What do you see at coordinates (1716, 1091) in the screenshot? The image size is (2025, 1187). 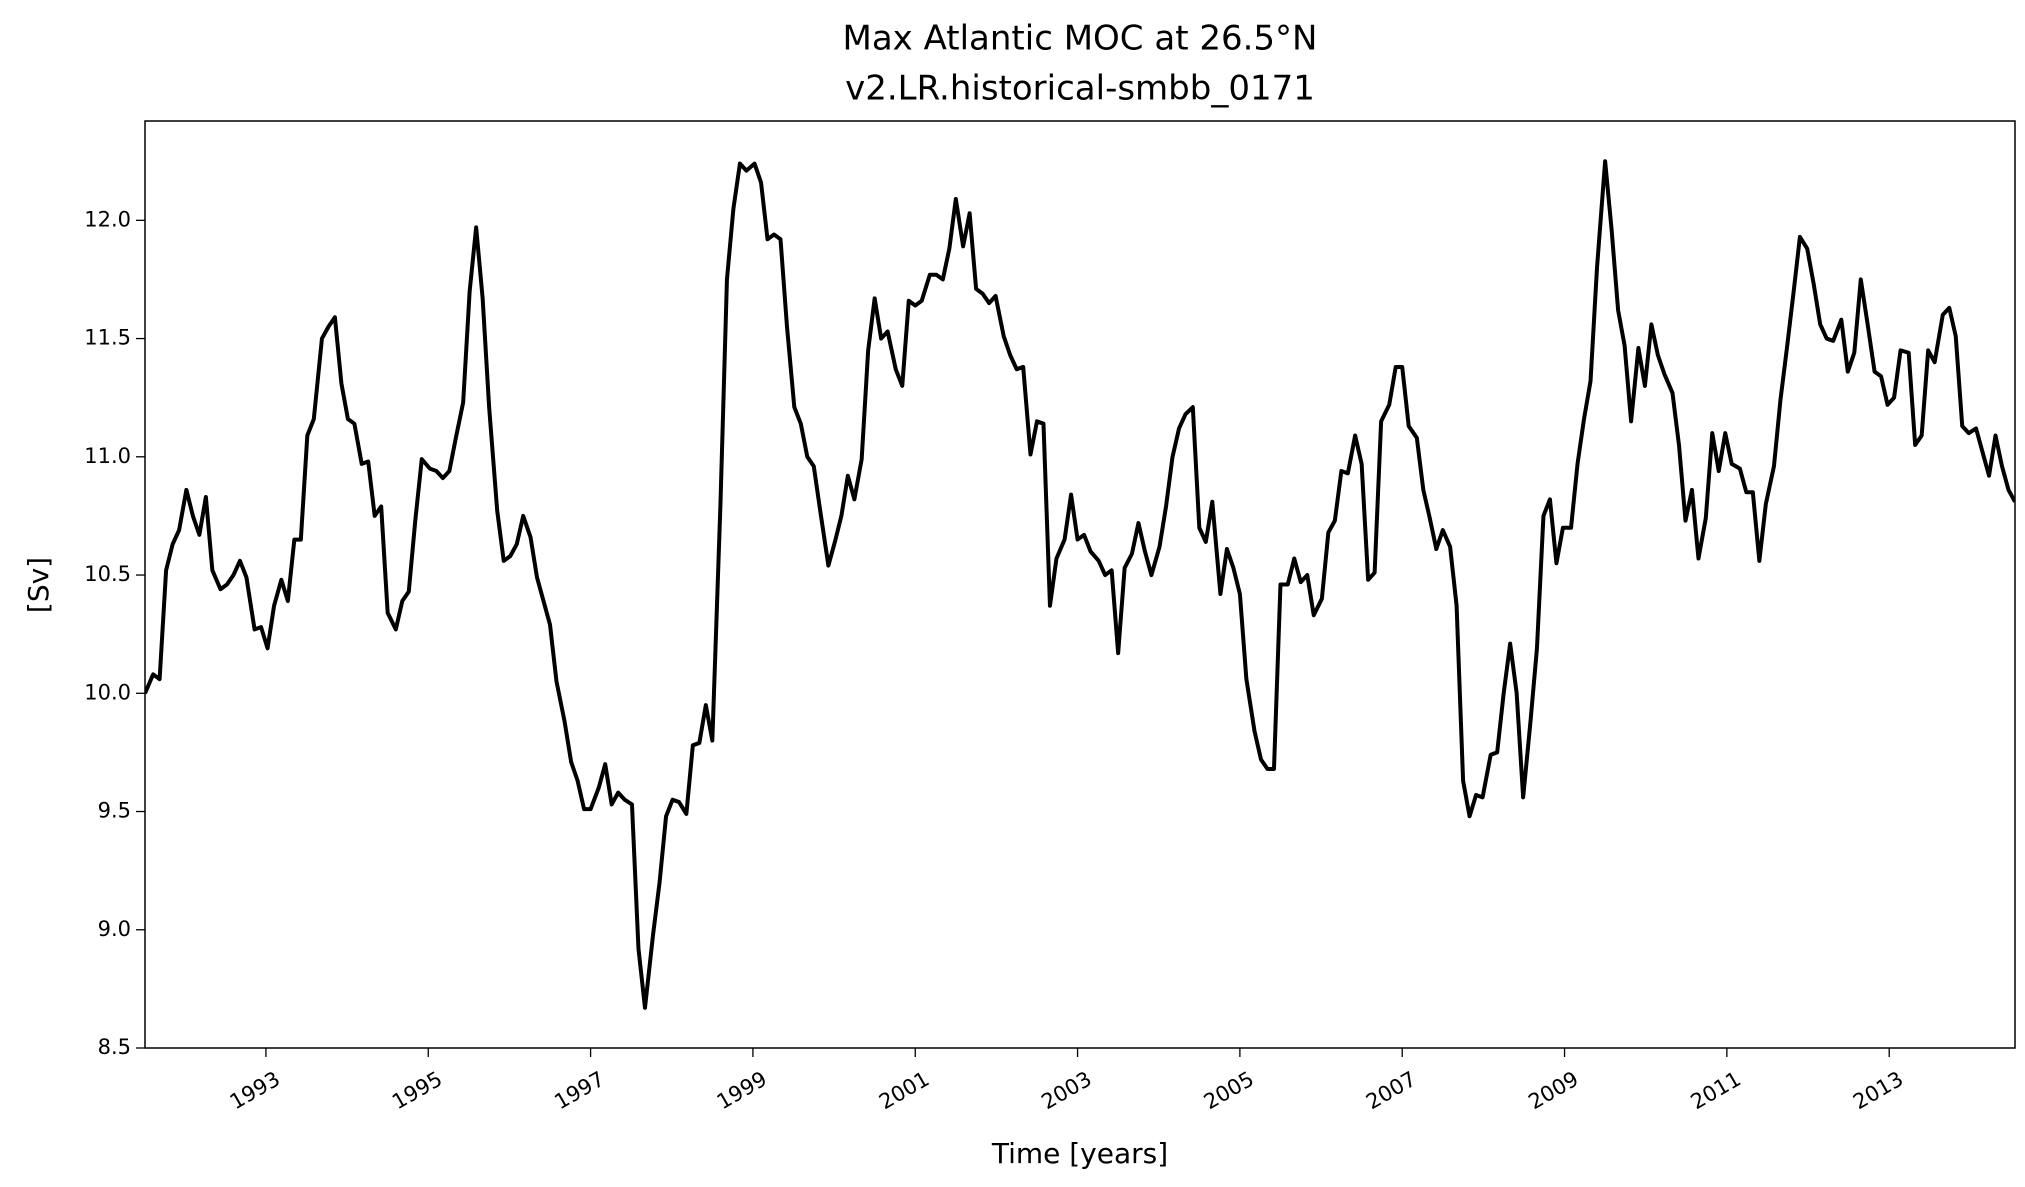 I see `x-tick-label: 2011` at bounding box center [1716, 1091].